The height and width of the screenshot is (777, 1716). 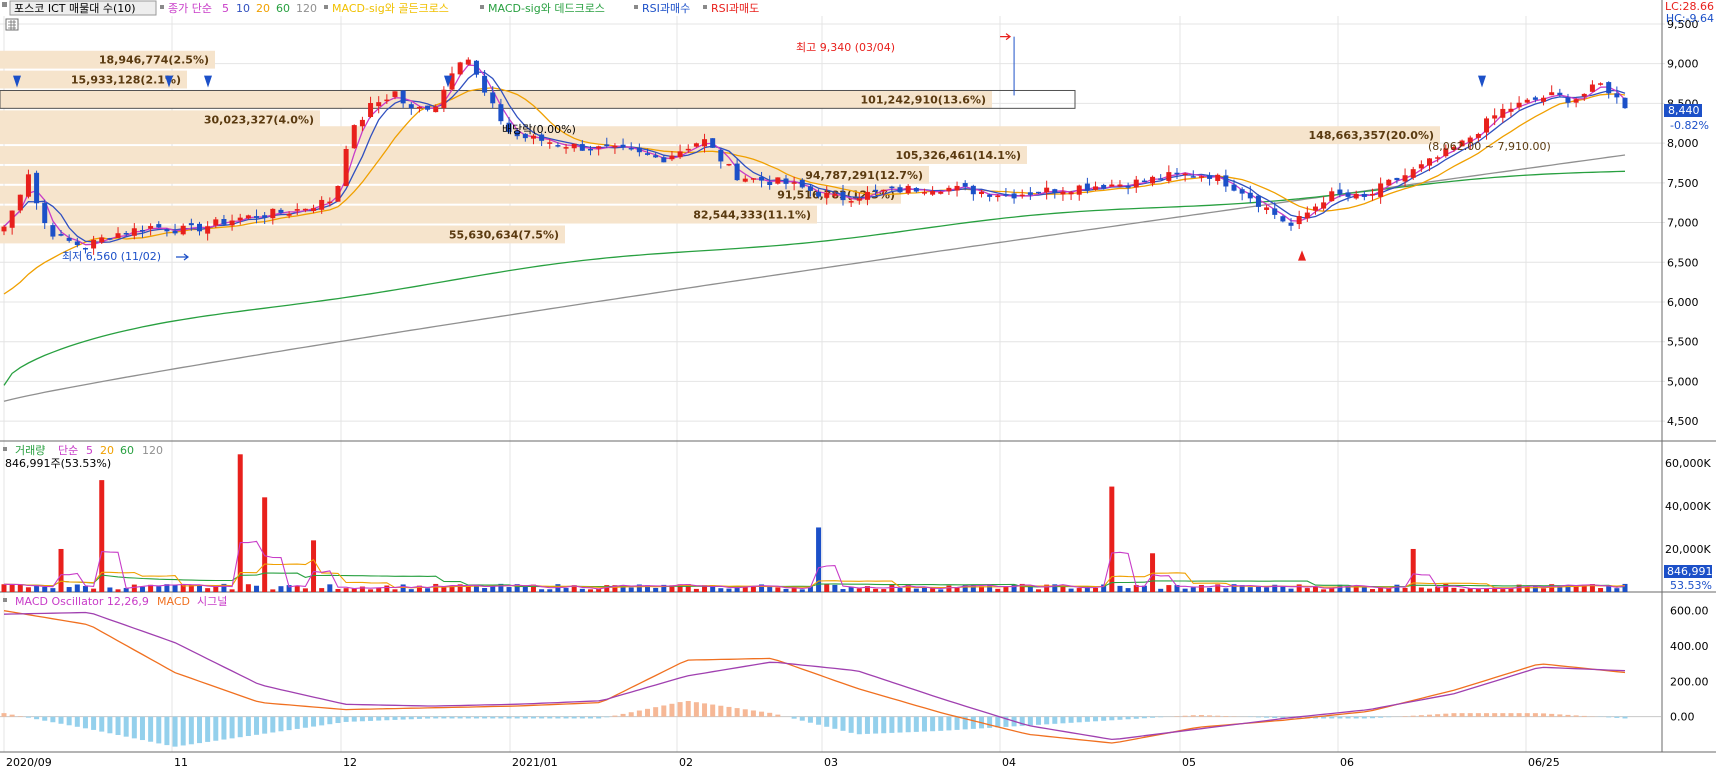 What do you see at coordinates (1189, 762) in the screenshot?
I see `x-tick-label: 05` at bounding box center [1189, 762].